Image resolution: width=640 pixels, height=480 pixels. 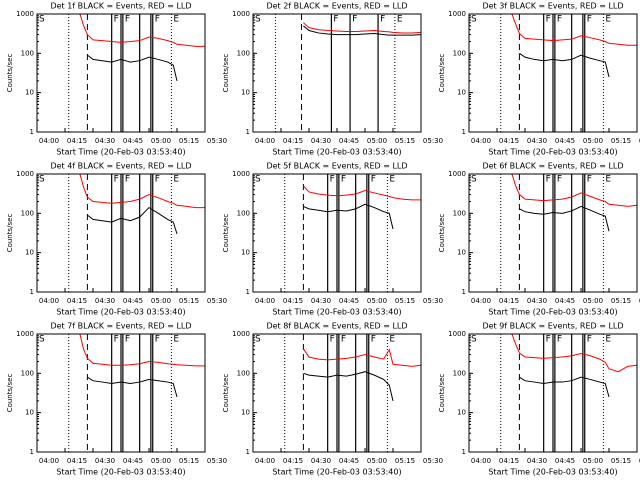 What do you see at coordinates (336, 166) in the screenshot?
I see `chart-title: Det 5f BLACK = Events, RED = LLD` at bounding box center [336, 166].